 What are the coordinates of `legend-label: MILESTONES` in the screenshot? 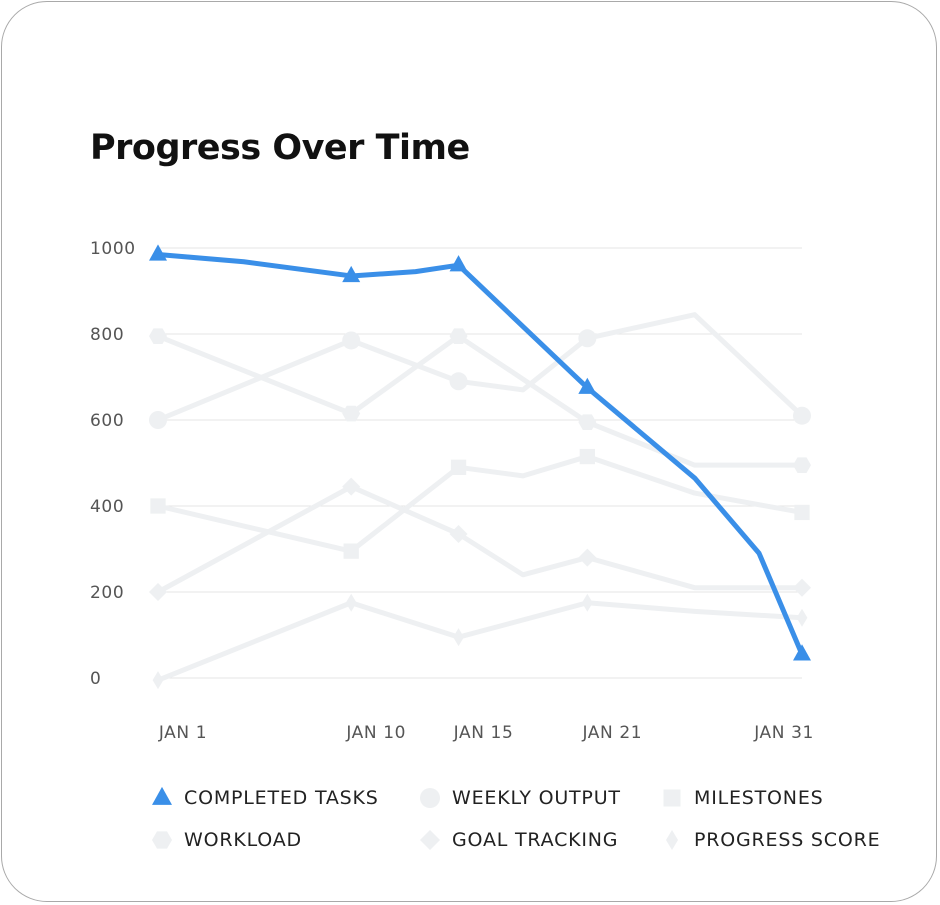 It's located at (759, 798).